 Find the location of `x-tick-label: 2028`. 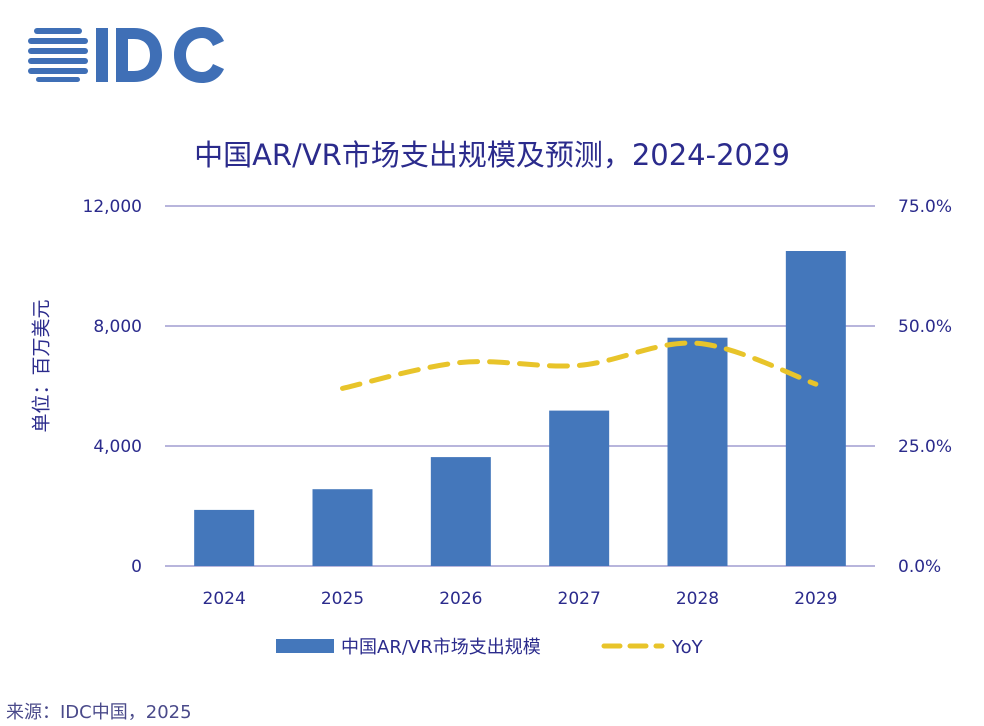

x-tick-label: 2028 is located at coordinates (697, 599).